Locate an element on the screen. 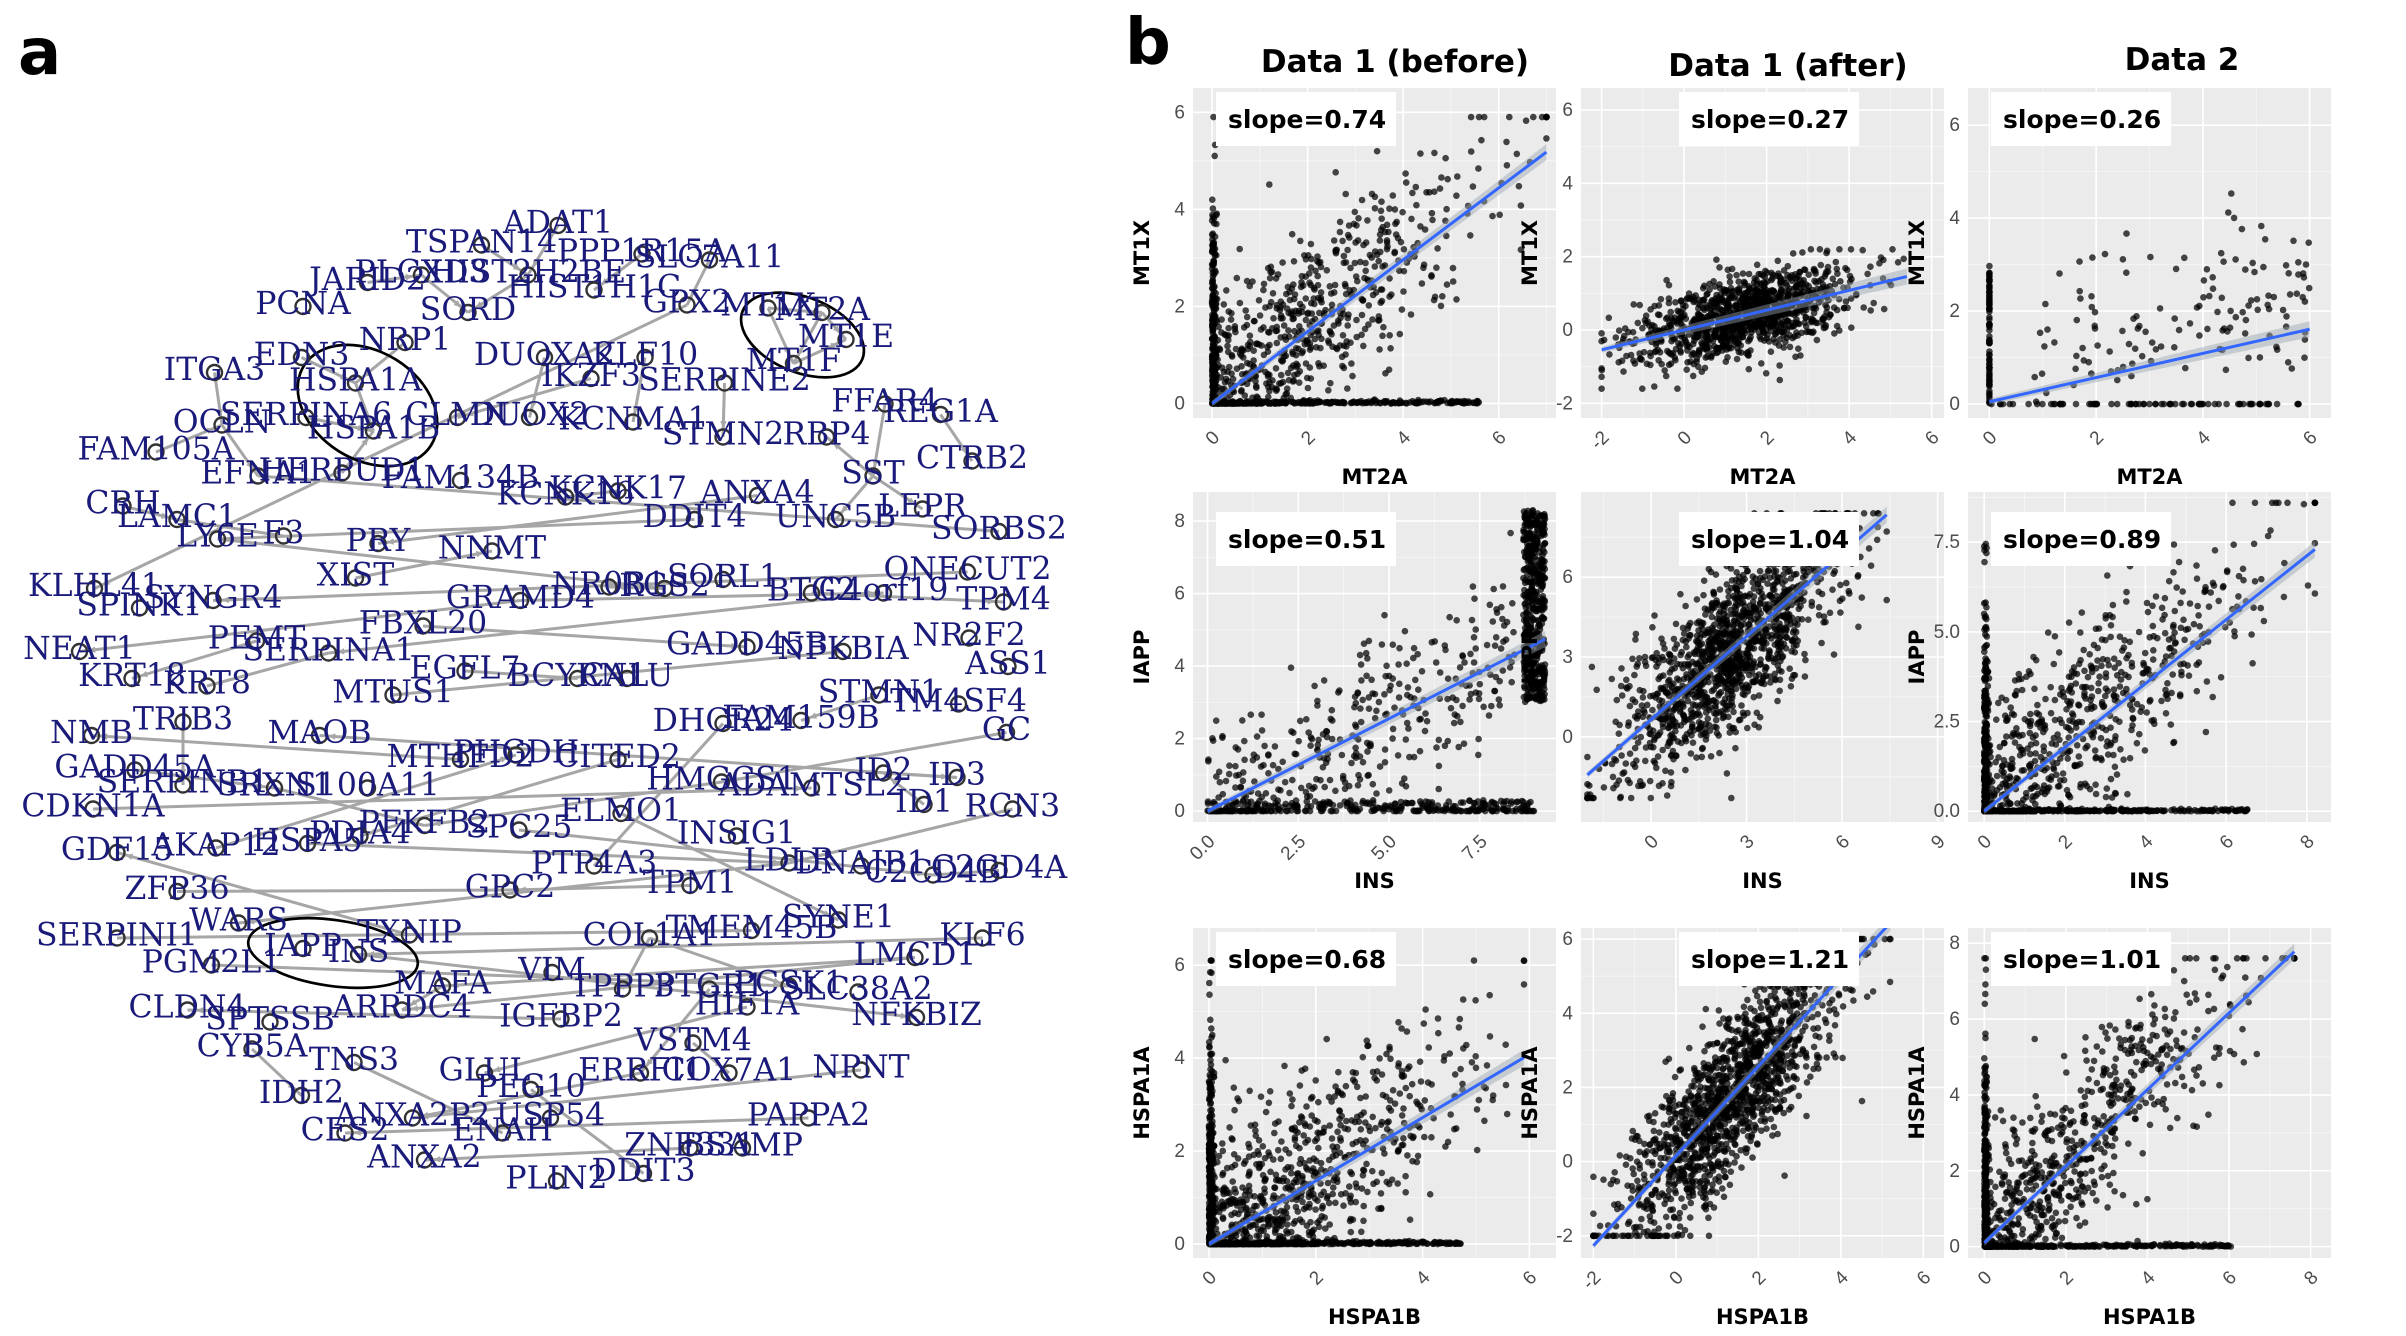  network-node: SORD is located at coordinates (468, 310).